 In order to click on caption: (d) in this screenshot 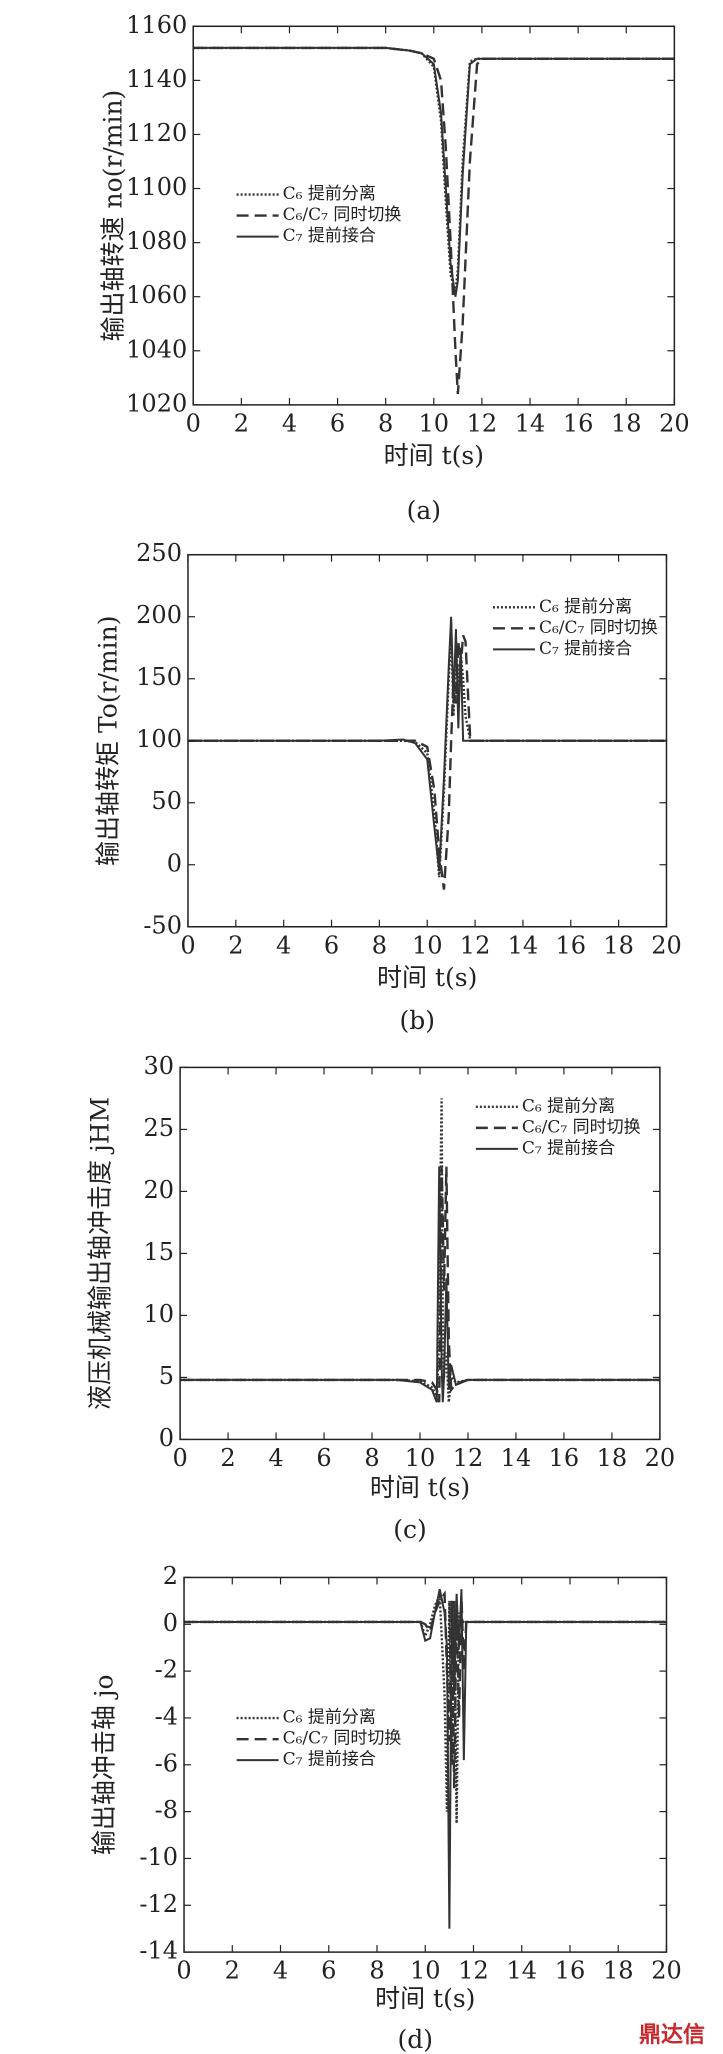, I will do `click(415, 2039)`.